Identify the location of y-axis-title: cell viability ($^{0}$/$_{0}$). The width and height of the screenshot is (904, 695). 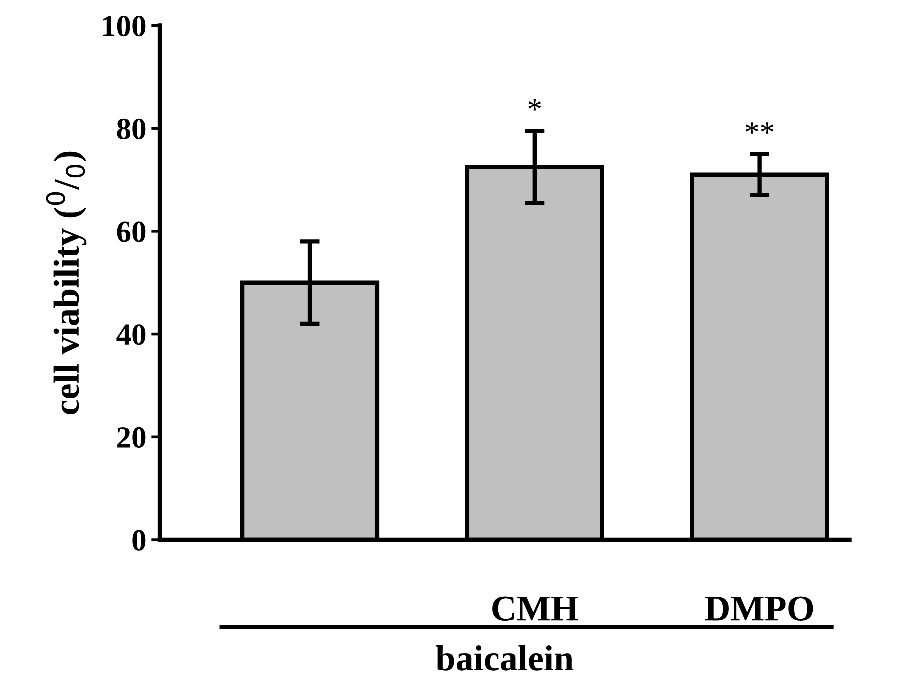
(66, 283).